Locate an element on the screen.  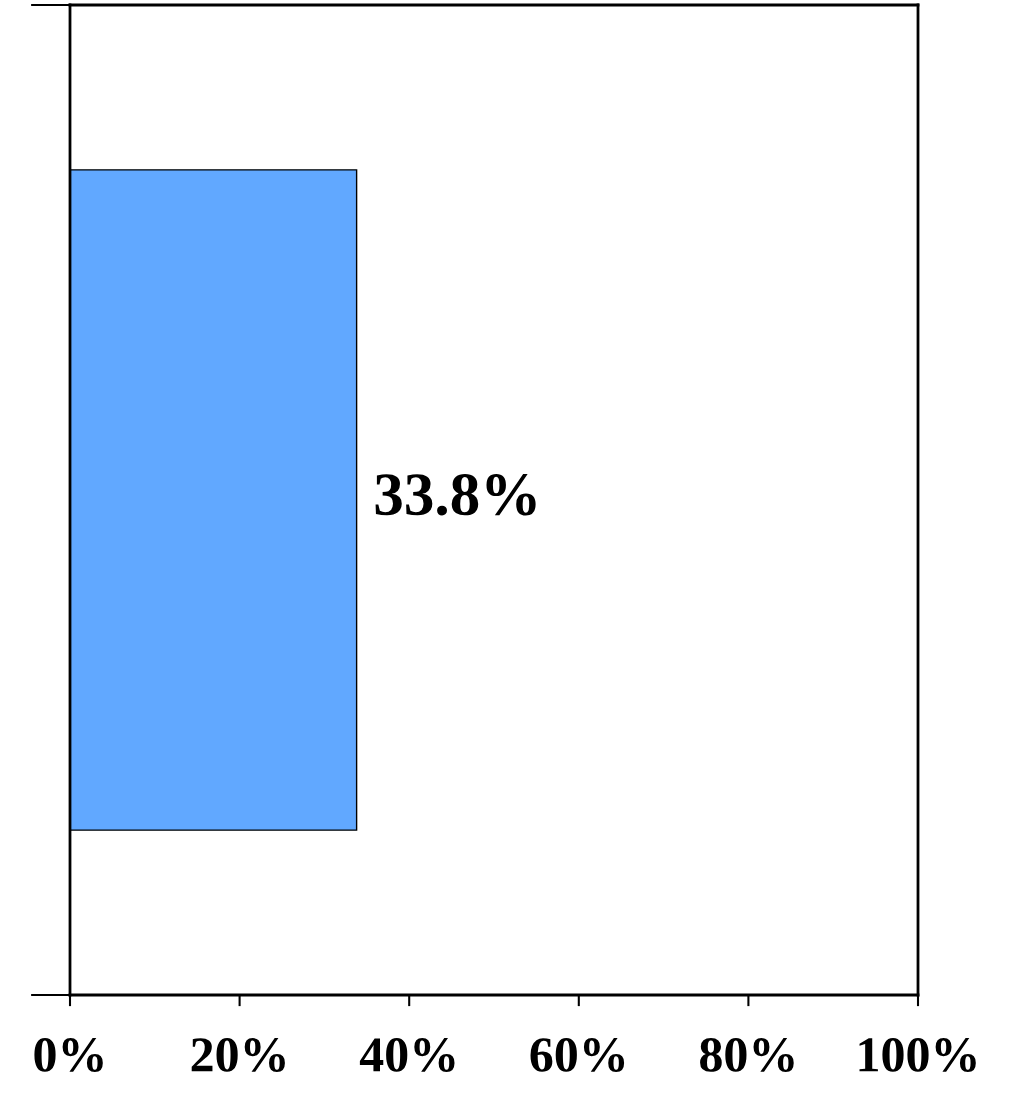
x-tick-label: 60% is located at coordinates (577, 1055).